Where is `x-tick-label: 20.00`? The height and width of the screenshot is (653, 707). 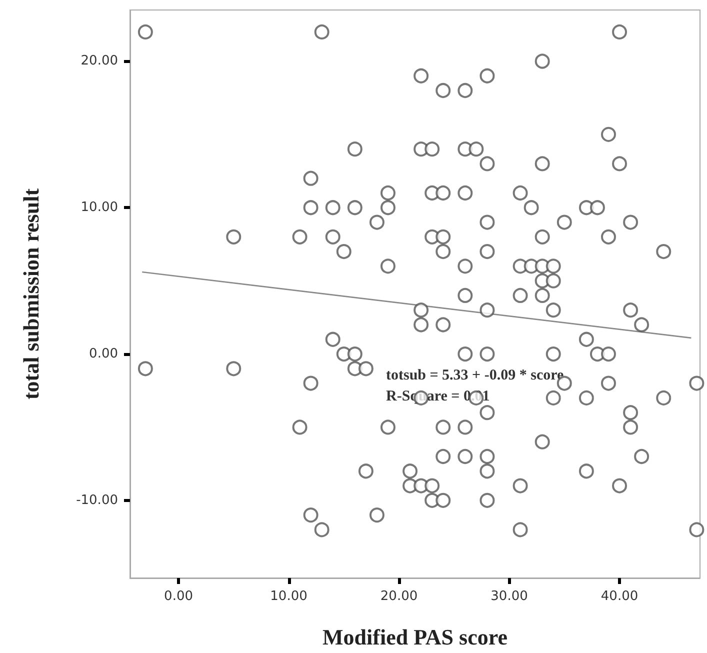
x-tick-label: 20.00 is located at coordinates (399, 596).